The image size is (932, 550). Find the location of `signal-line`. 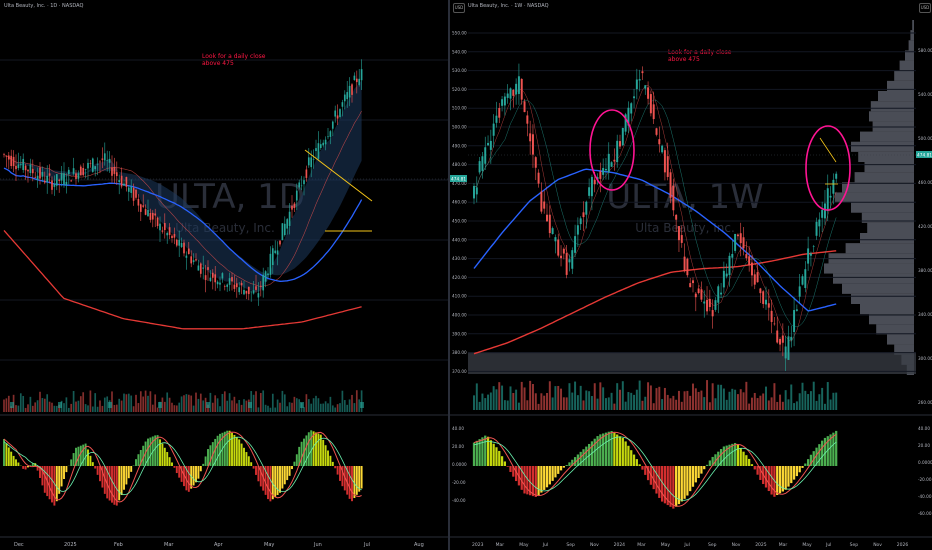

signal-line is located at coordinates (182, 467).